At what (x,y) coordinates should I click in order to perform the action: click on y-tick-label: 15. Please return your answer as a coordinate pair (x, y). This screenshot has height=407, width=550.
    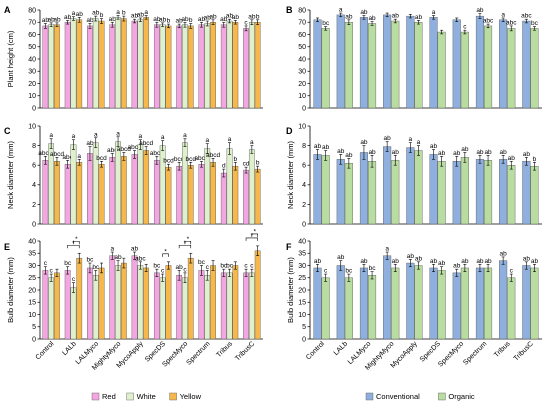
    Looking at the image, I should click on (302, 303).